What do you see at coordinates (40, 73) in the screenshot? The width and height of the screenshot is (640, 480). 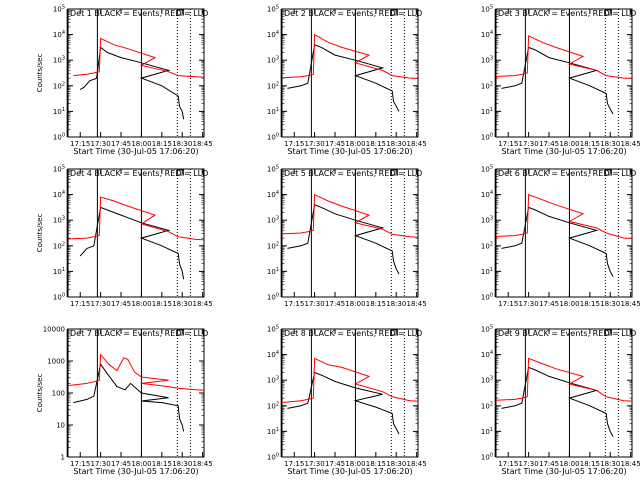 I see `y-axis-label: Counts/sec` at bounding box center [40, 73].